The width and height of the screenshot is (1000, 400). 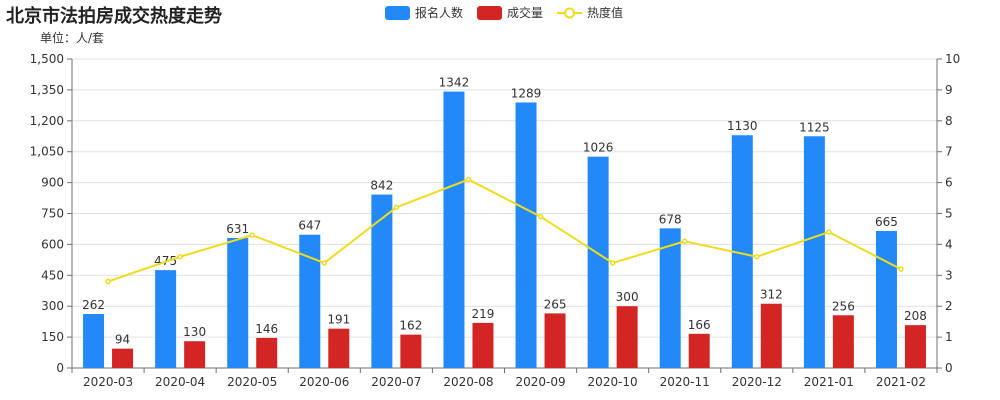 I want to click on data-label-signups: 1130, so click(x=742, y=126).